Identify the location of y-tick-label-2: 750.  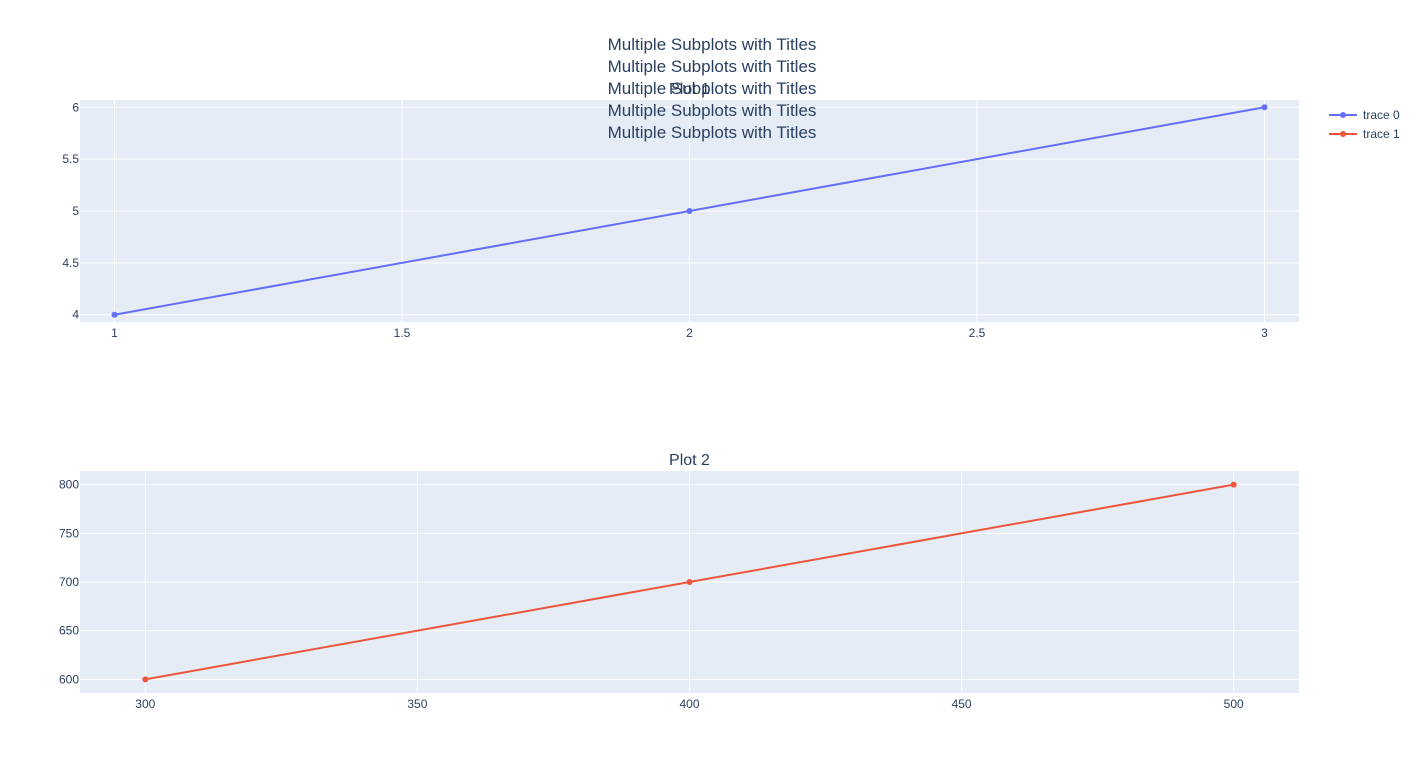
(69, 533).